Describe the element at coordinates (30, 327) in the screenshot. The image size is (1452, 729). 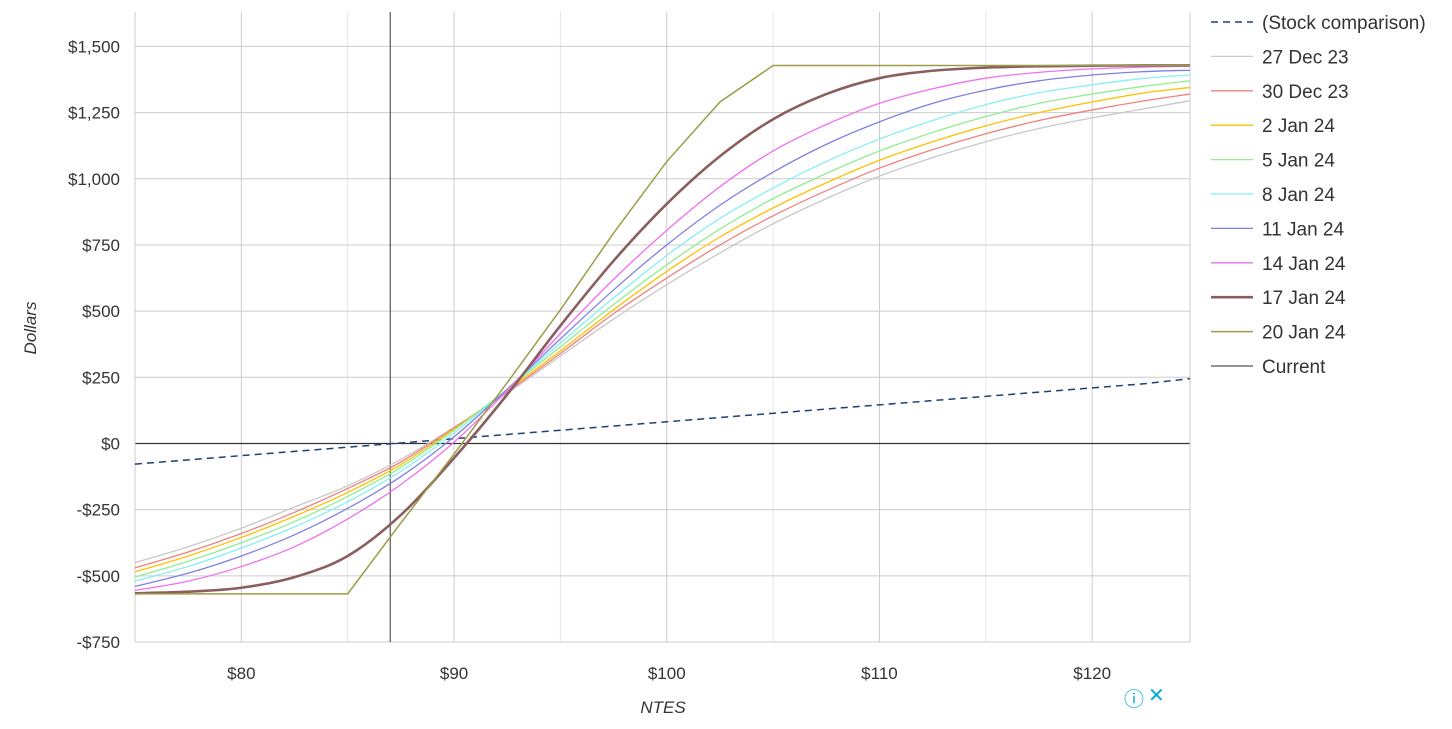
I see `y-axis-title: Dollars` at that location.